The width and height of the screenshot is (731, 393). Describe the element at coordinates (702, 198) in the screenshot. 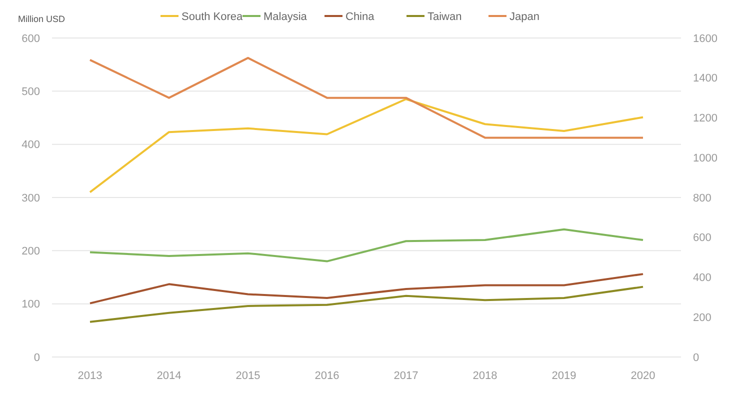

I see `y2-tick-label: 800` at that location.